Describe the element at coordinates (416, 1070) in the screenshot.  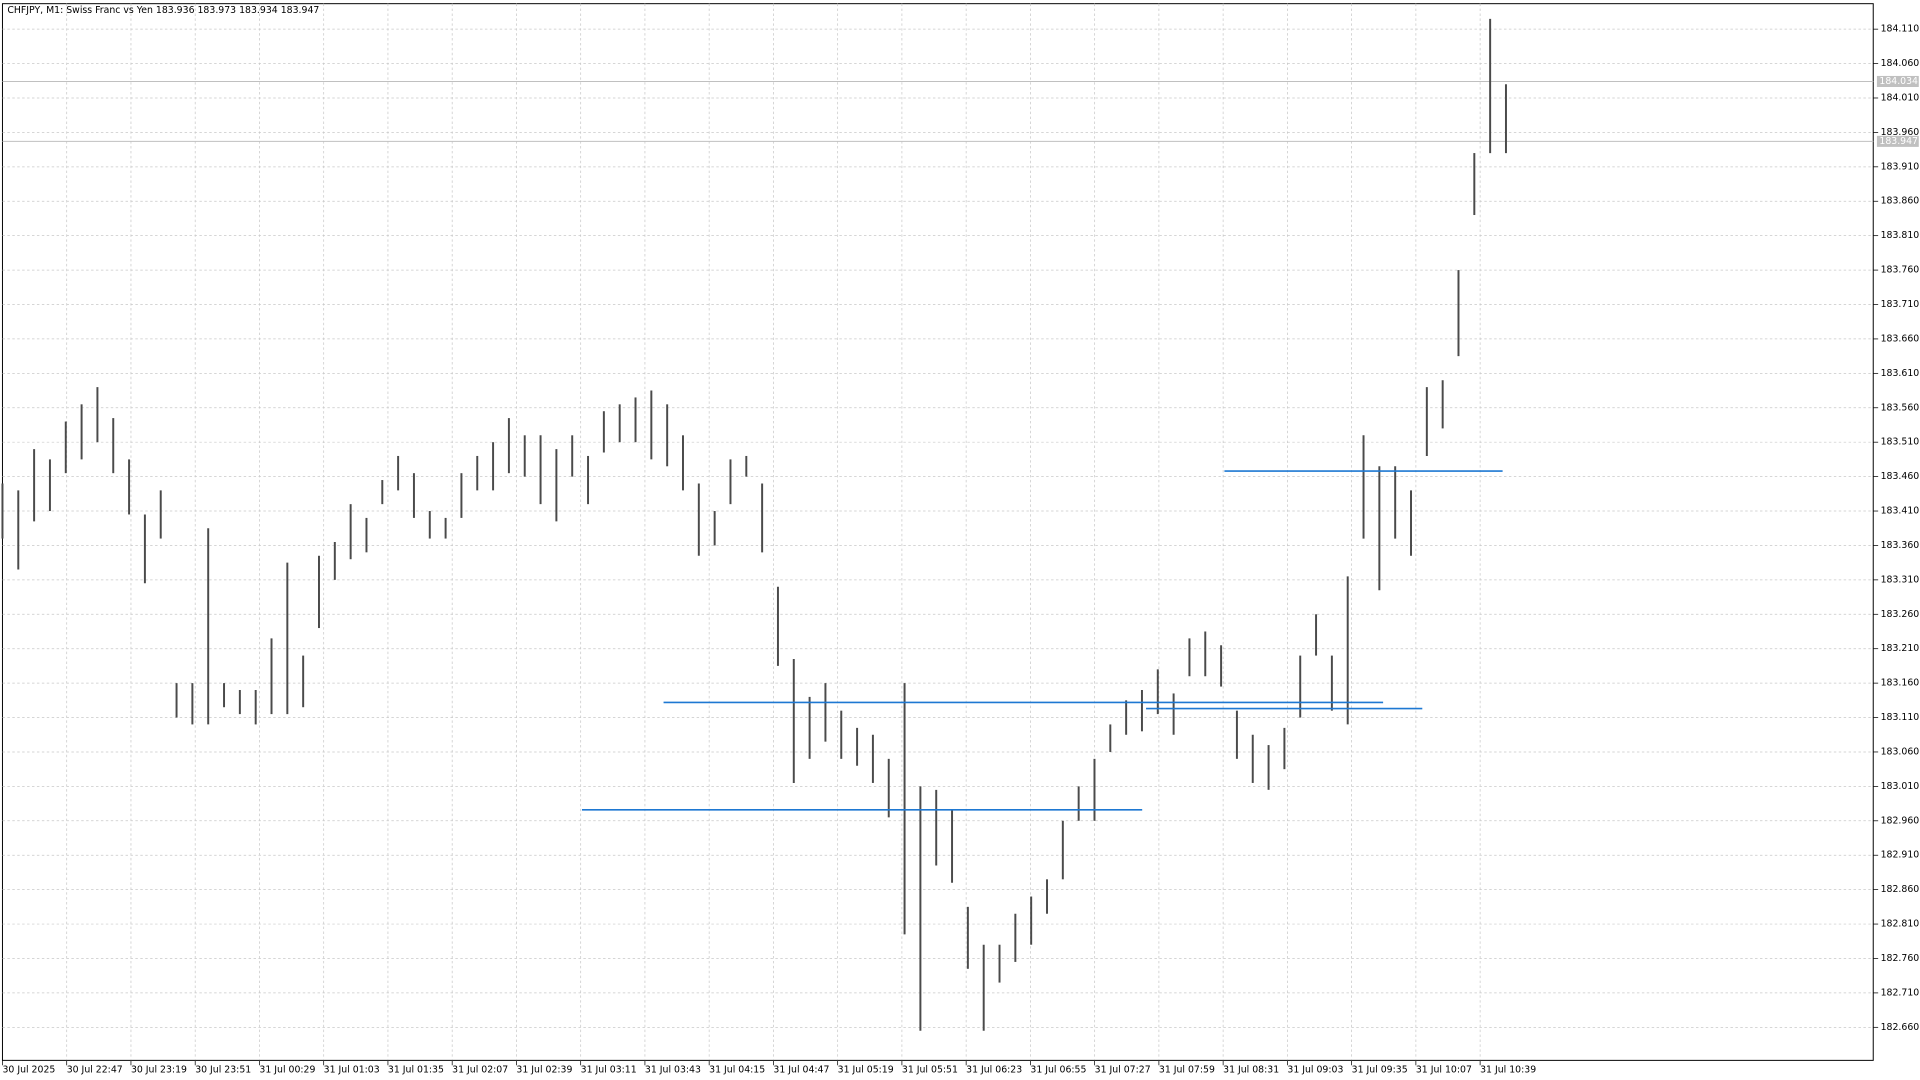
I see `x-tick-label: 31 Jul 01:35` at that location.